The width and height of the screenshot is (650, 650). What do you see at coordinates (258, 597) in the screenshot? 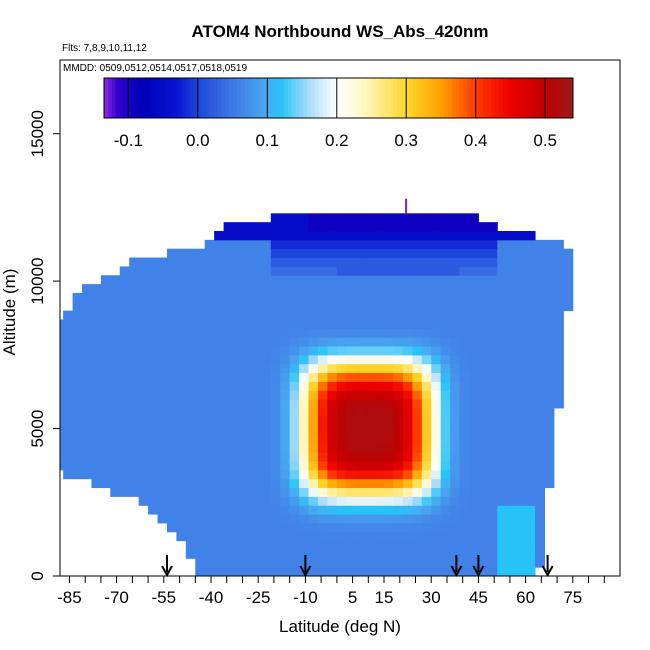
I see `x-tick-label: -25` at bounding box center [258, 597].